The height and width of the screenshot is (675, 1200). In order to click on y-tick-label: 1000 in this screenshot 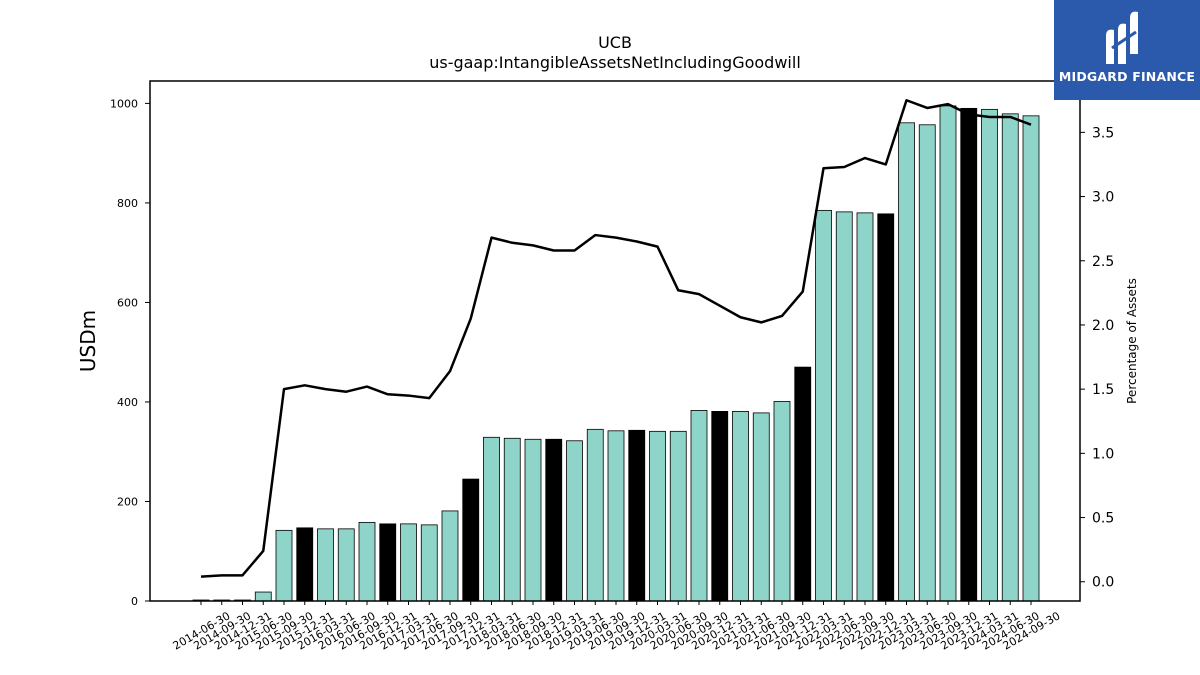, I will do `click(124, 103)`.